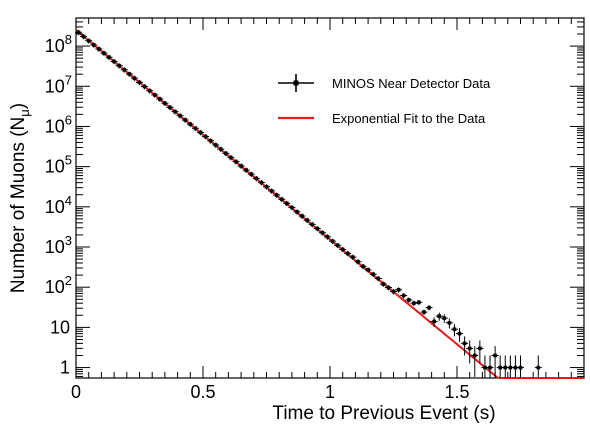  What do you see at coordinates (76, 392) in the screenshot?
I see `x-tick-label: 0` at bounding box center [76, 392].